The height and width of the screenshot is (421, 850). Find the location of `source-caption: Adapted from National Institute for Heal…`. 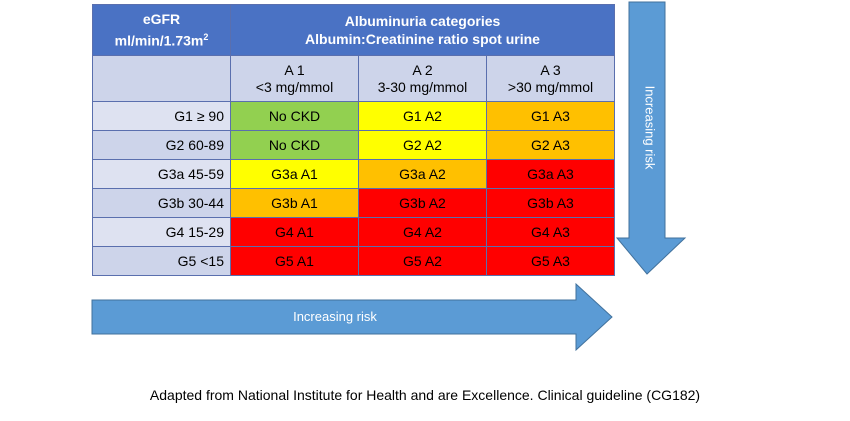

source-caption: Adapted from National Institute for Heal… is located at coordinates (425, 395).